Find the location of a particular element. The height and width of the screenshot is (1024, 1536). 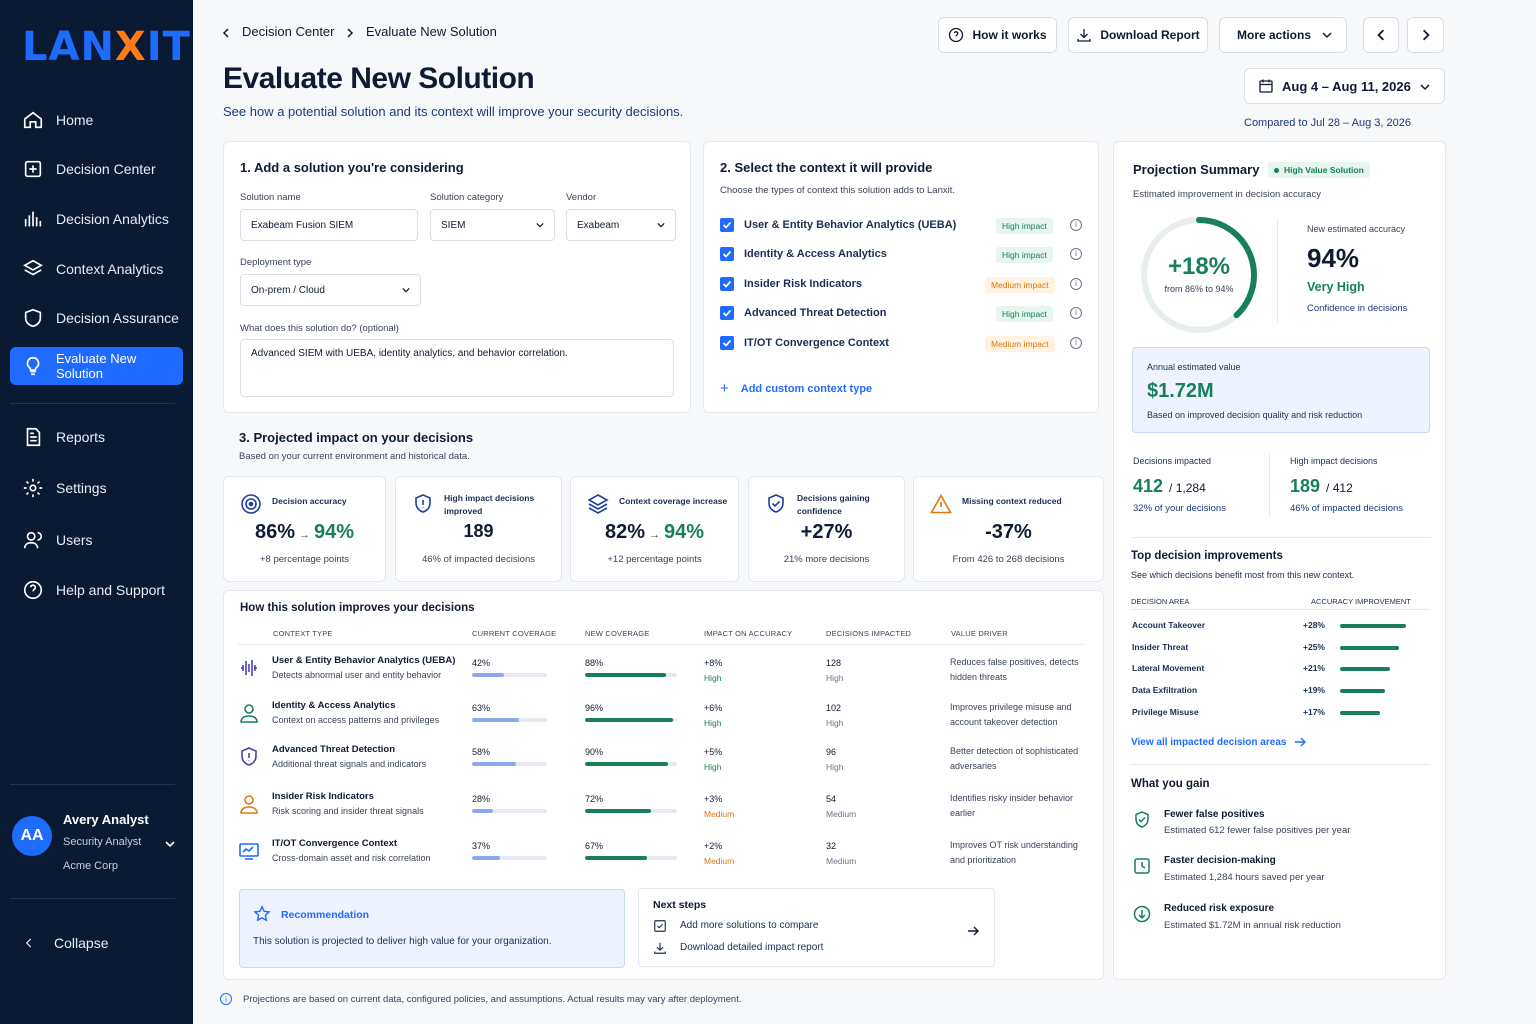

deployment-select: On-prem / Cloud is located at coordinates (330, 290).